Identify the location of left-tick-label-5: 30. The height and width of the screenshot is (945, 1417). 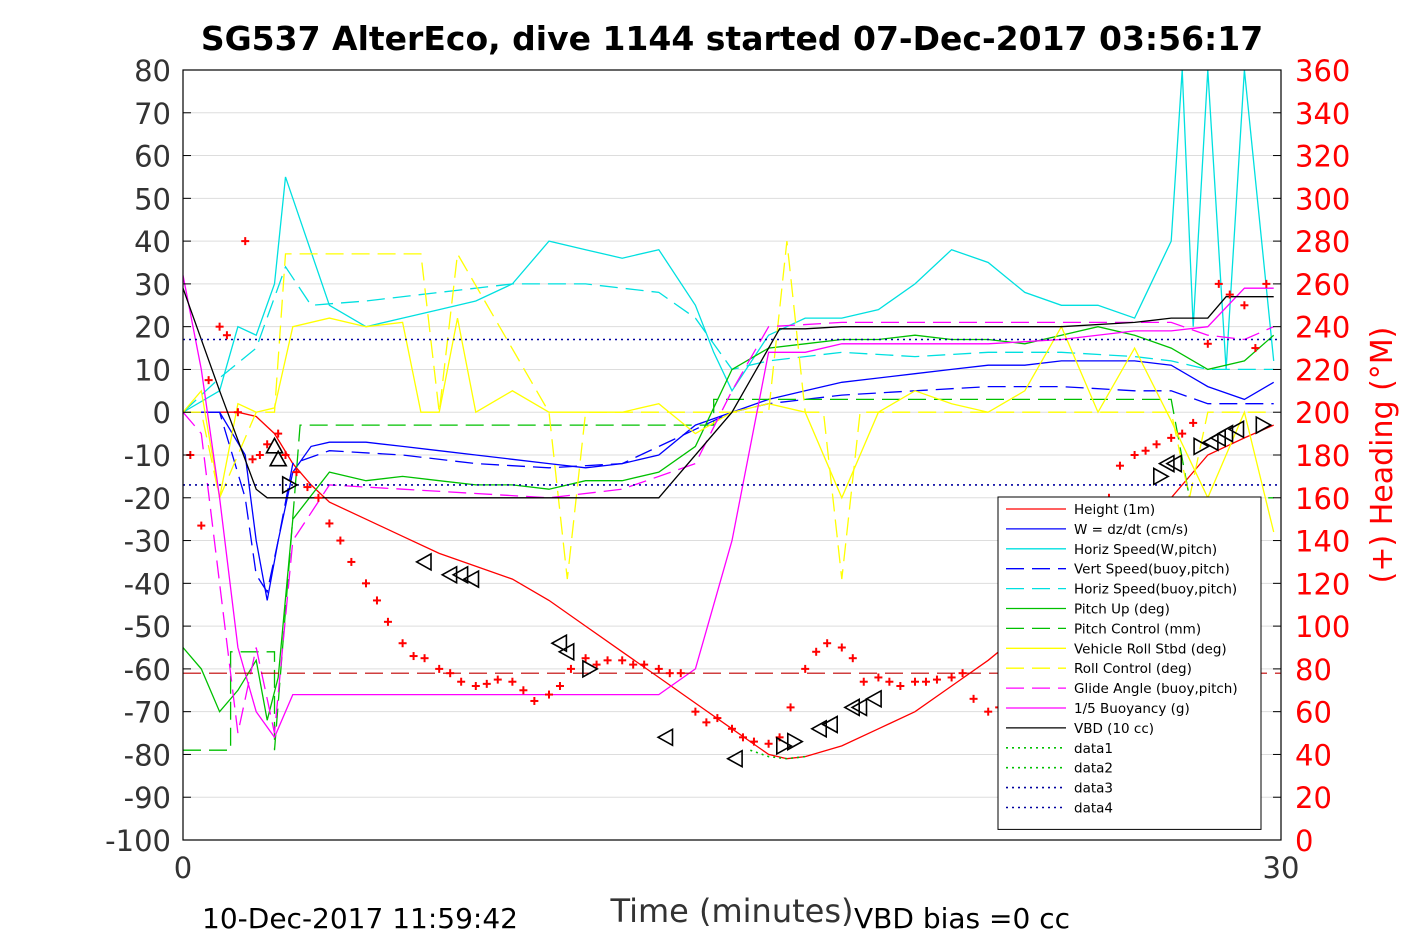
(152, 285).